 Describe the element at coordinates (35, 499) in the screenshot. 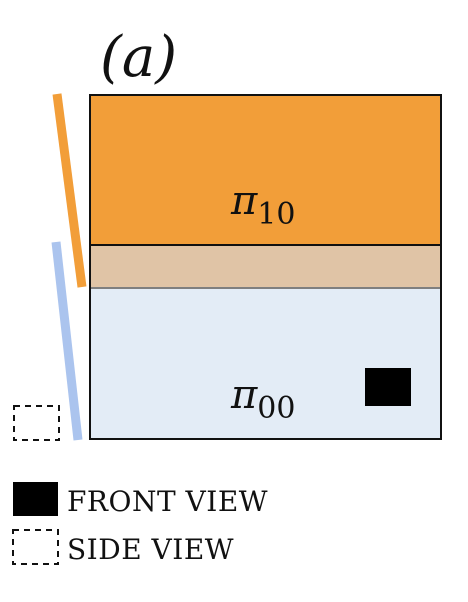

I see `legend-front-swatch` at that location.